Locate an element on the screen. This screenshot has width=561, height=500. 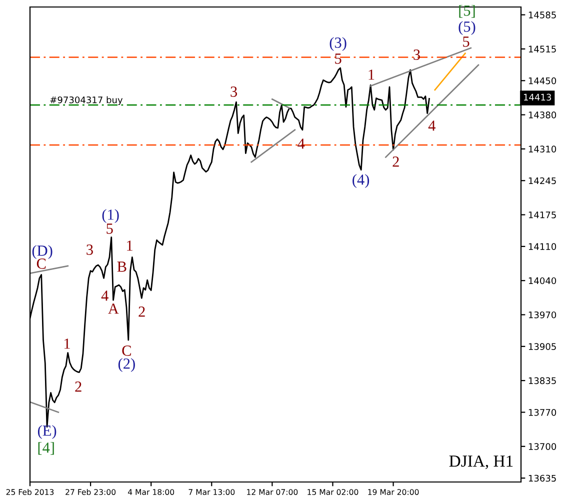
y-tick-label: 14175 is located at coordinates (542, 215).